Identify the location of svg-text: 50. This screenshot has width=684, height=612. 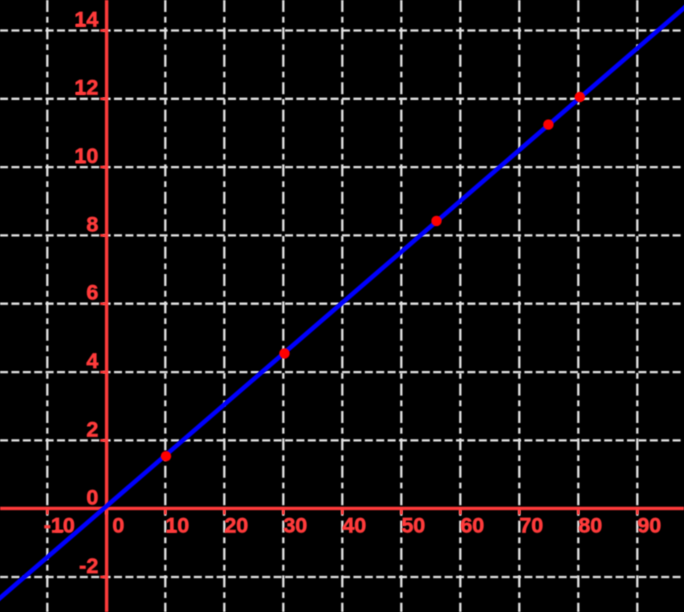
(413, 525).